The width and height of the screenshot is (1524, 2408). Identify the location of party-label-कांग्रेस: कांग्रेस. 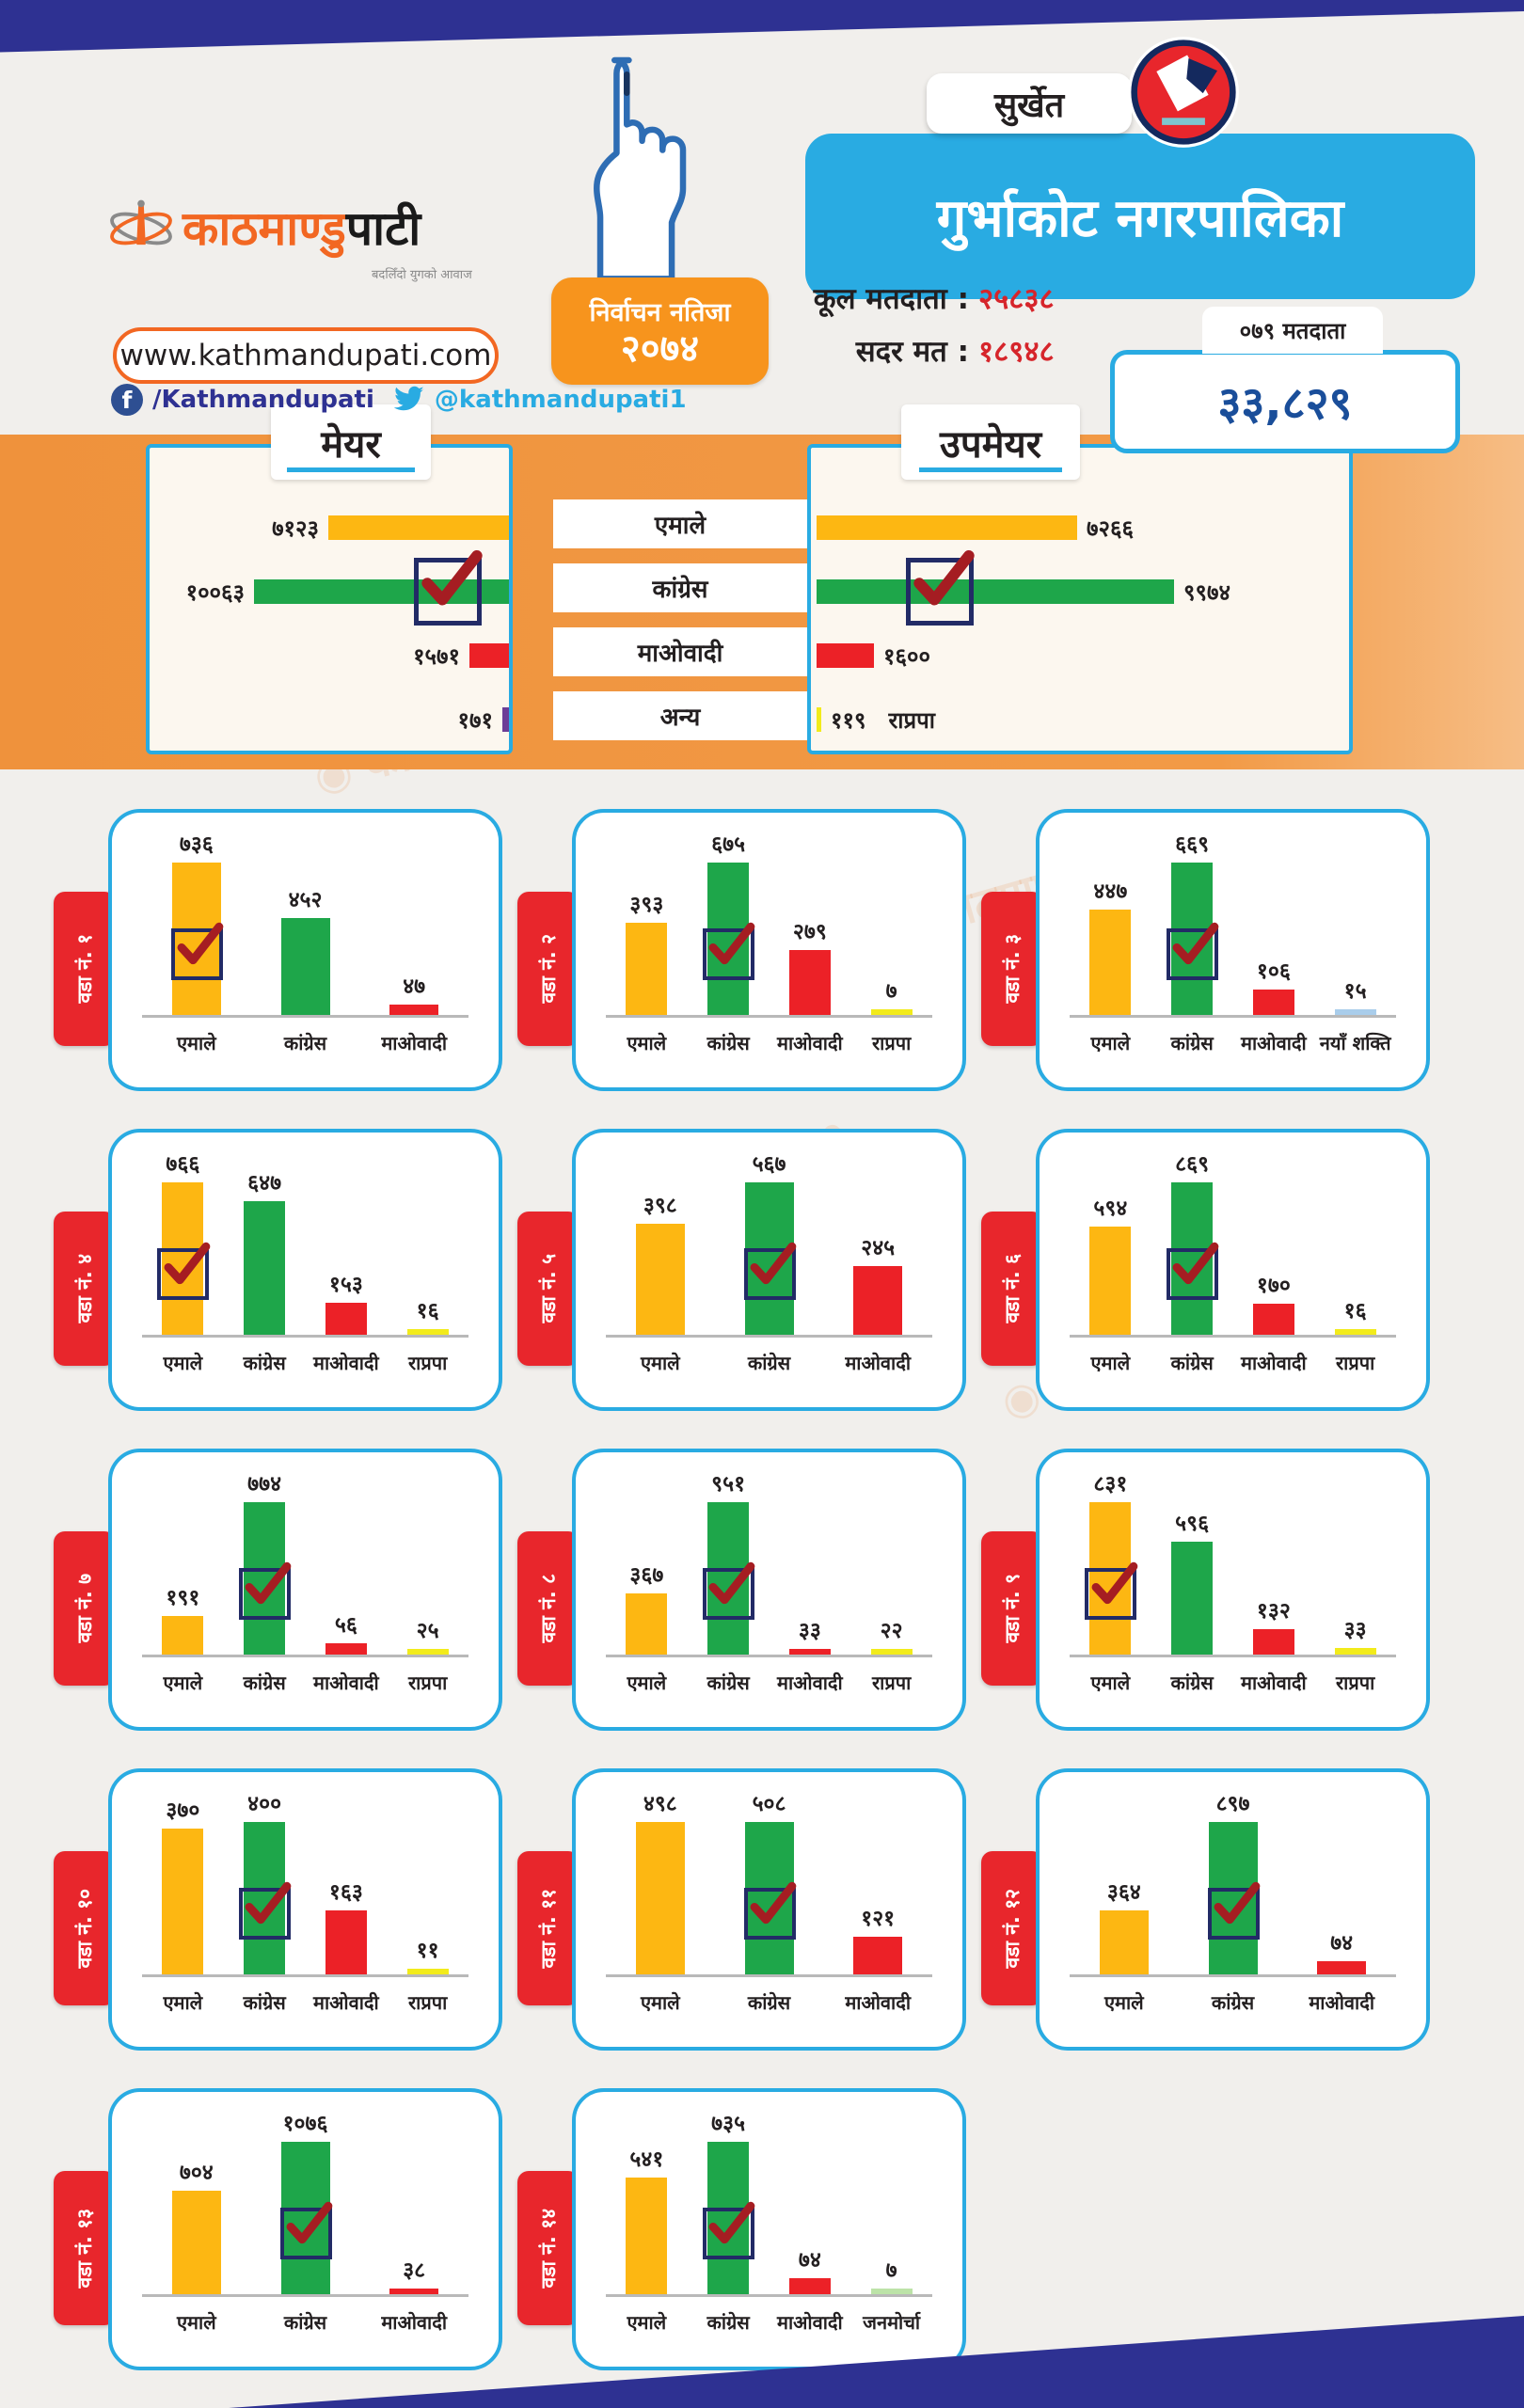
(680, 588).